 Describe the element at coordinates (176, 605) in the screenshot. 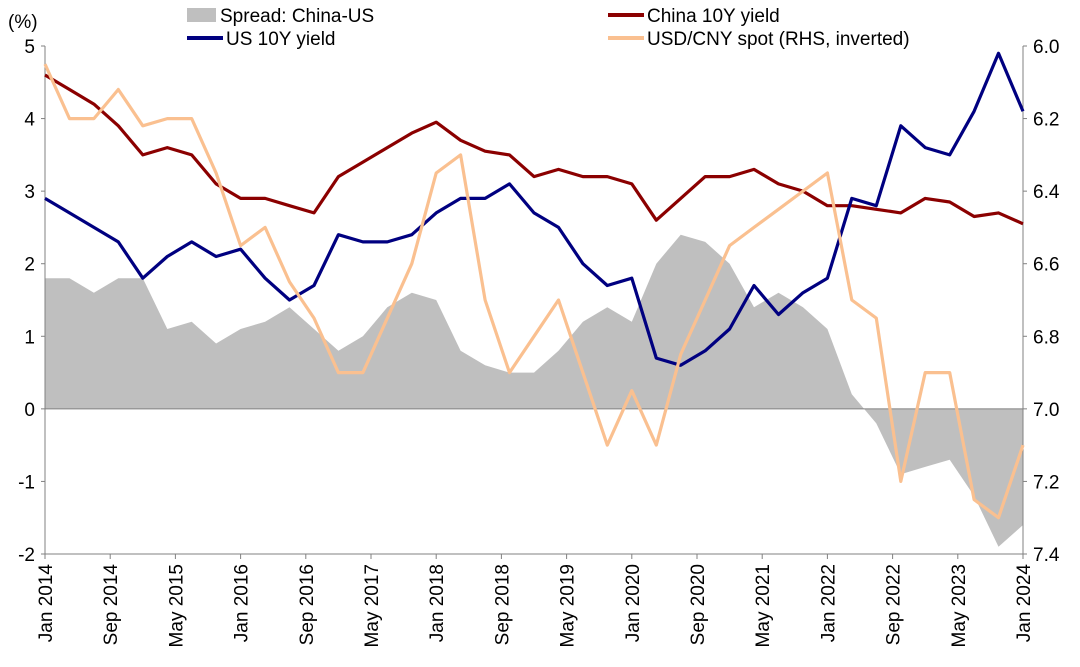

I see `x-tick-label: May 2015` at that location.